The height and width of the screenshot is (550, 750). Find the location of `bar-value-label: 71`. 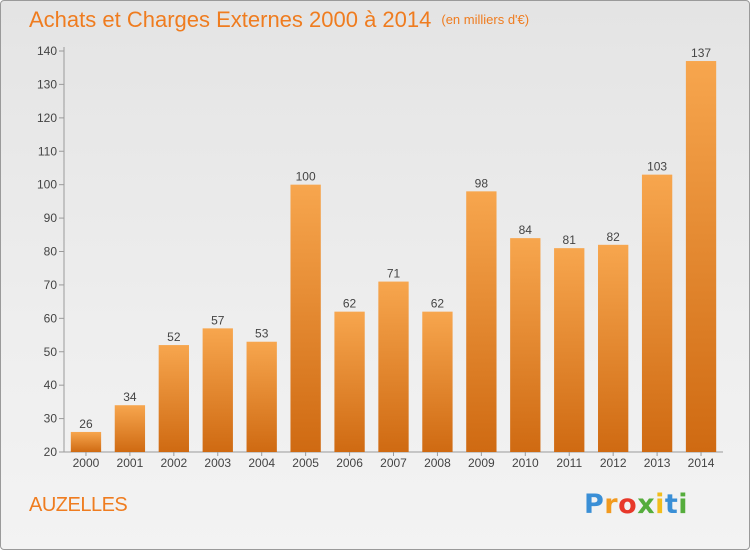

bar-value-label: 71 is located at coordinates (394, 274).